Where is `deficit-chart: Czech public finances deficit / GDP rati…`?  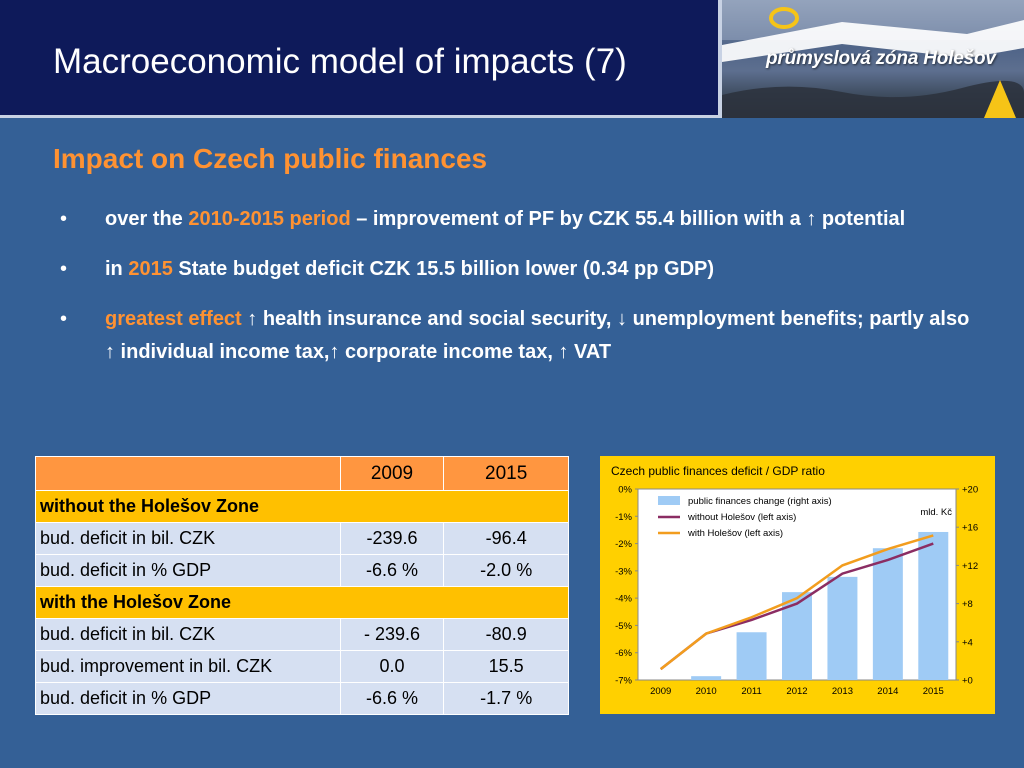 deficit-chart: Czech public finances deficit / GDP rati… is located at coordinates (794, 580).